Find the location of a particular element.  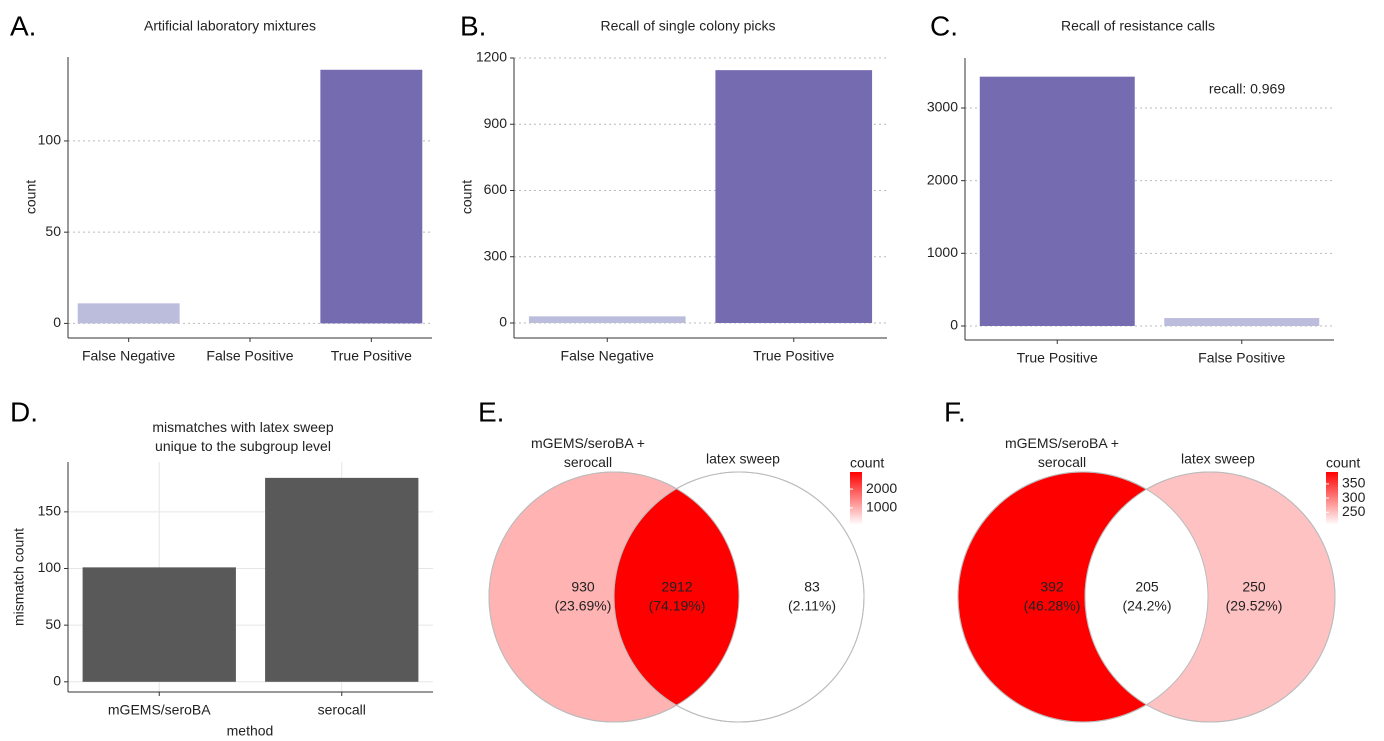

panel-label: E. is located at coordinates (491, 411).